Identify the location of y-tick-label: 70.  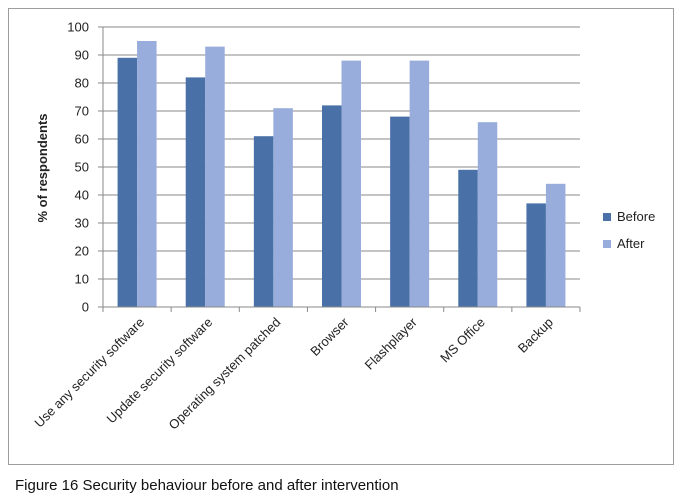
(82, 111).